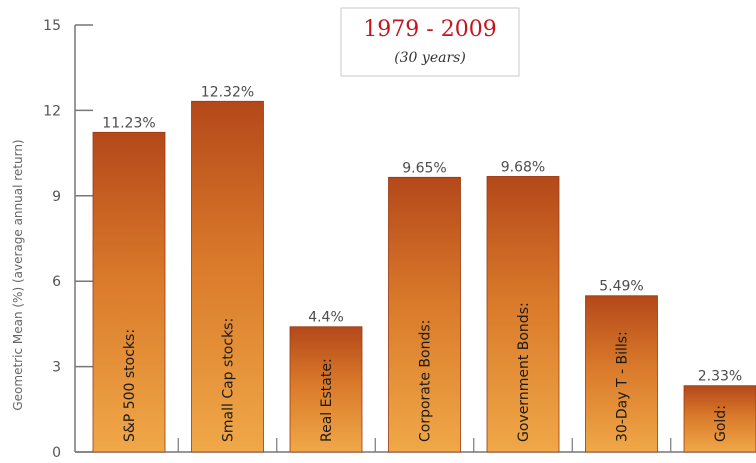 The height and width of the screenshot is (463, 756). Describe the element at coordinates (721, 423) in the screenshot. I see `category-label: Gold:` at that location.